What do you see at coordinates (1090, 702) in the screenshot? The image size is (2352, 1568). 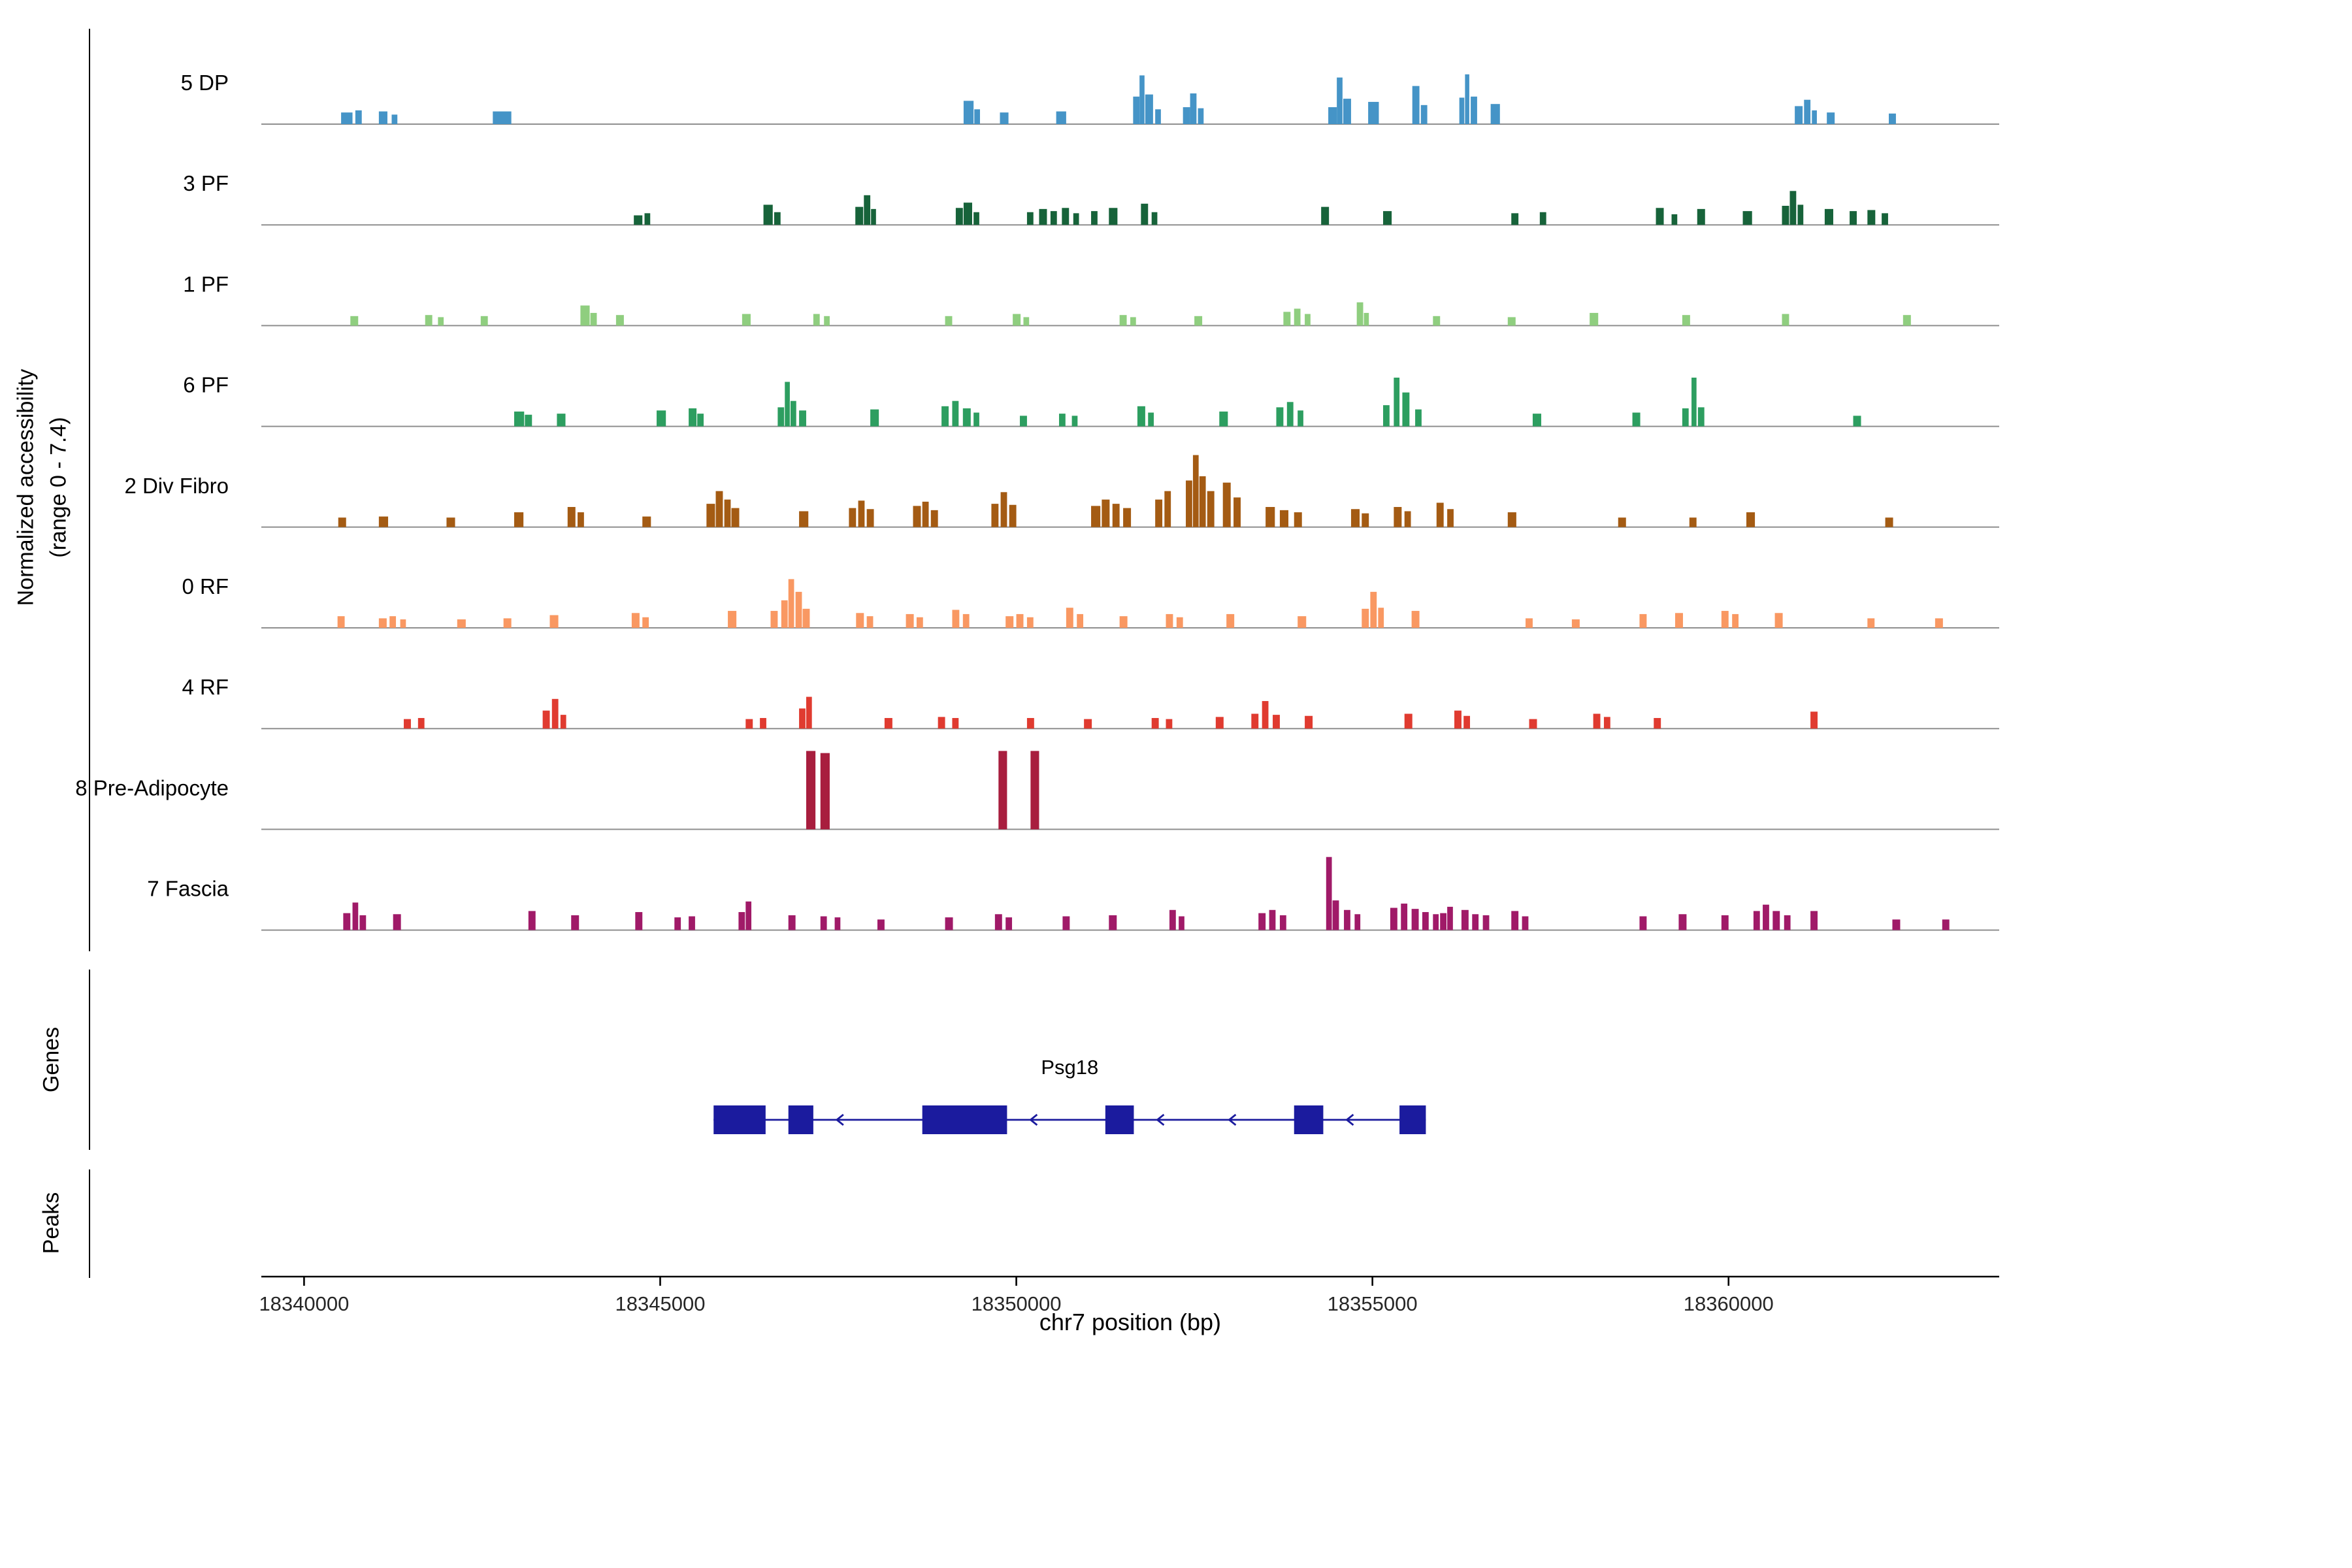 I see `track-4-rf: 4 RF` at bounding box center [1090, 702].